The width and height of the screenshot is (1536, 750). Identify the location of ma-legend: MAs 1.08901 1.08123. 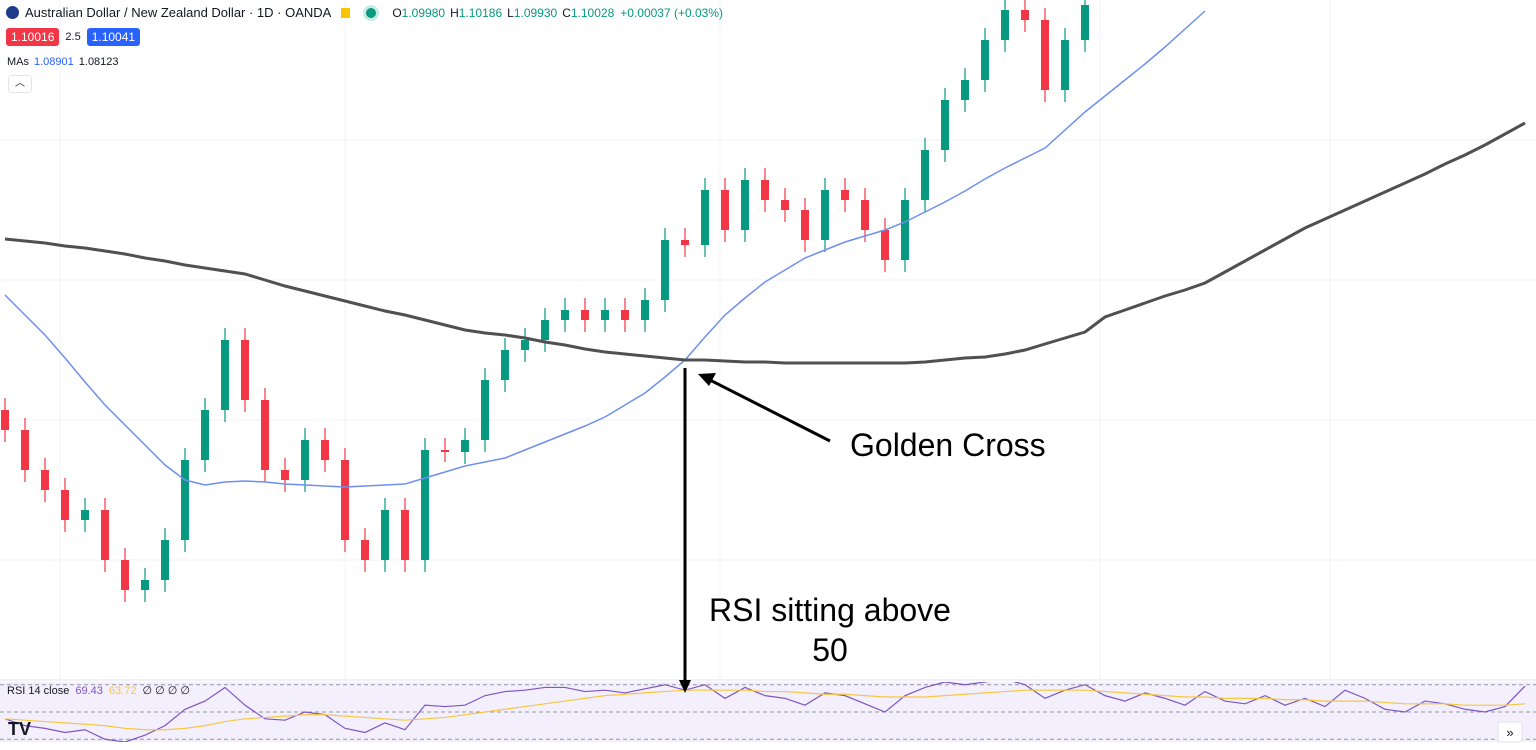
(63, 62).